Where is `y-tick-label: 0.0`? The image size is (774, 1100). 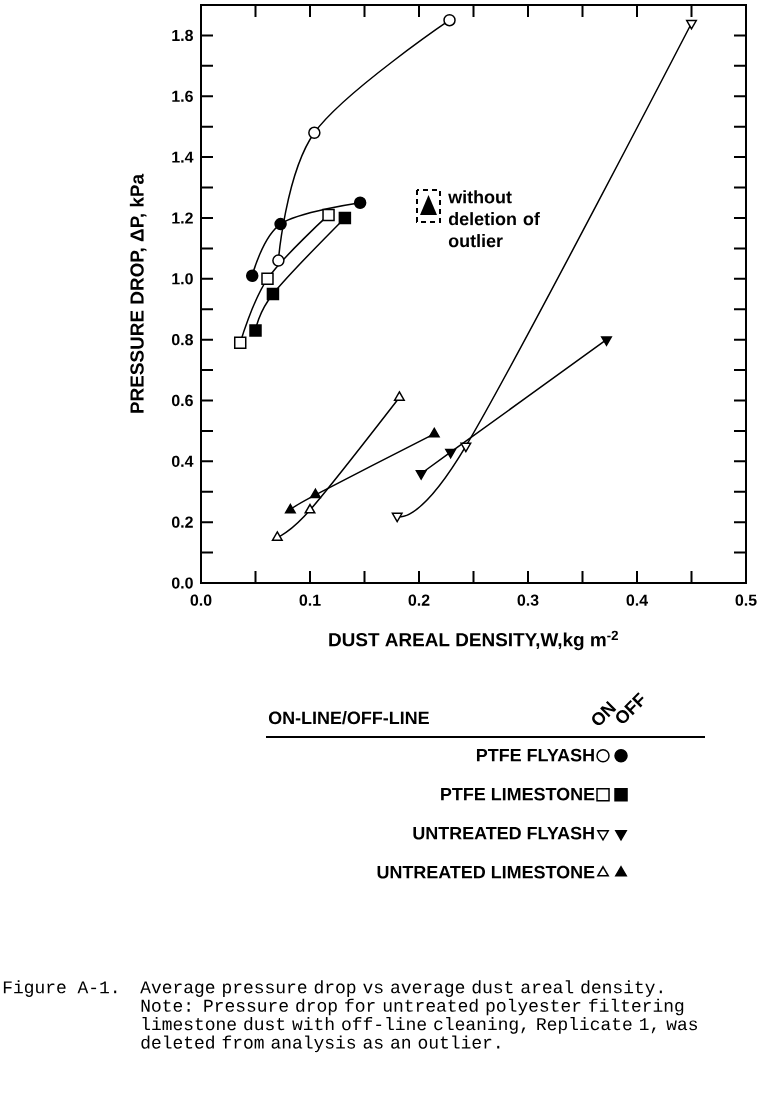 y-tick-label: 0.0 is located at coordinates (182, 583).